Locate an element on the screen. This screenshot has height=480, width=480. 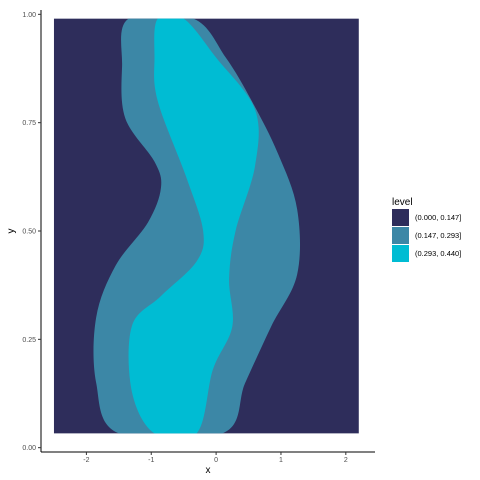
y-tick-label: 0.75 is located at coordinates (29, 123).